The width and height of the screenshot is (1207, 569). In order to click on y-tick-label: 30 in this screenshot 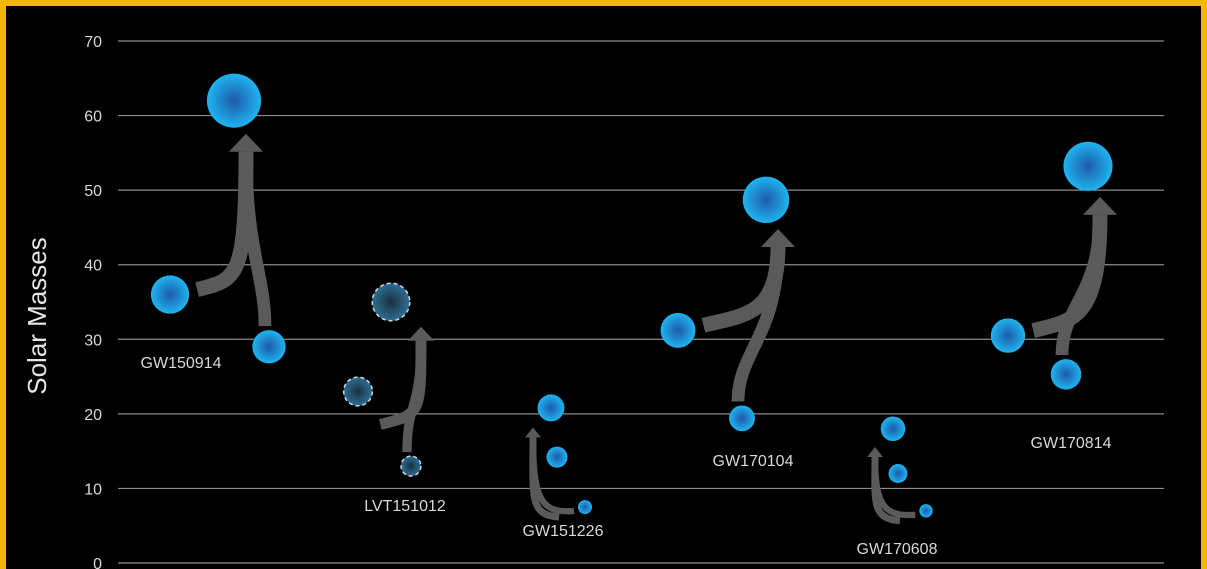, I will do `click(93, 340)`.